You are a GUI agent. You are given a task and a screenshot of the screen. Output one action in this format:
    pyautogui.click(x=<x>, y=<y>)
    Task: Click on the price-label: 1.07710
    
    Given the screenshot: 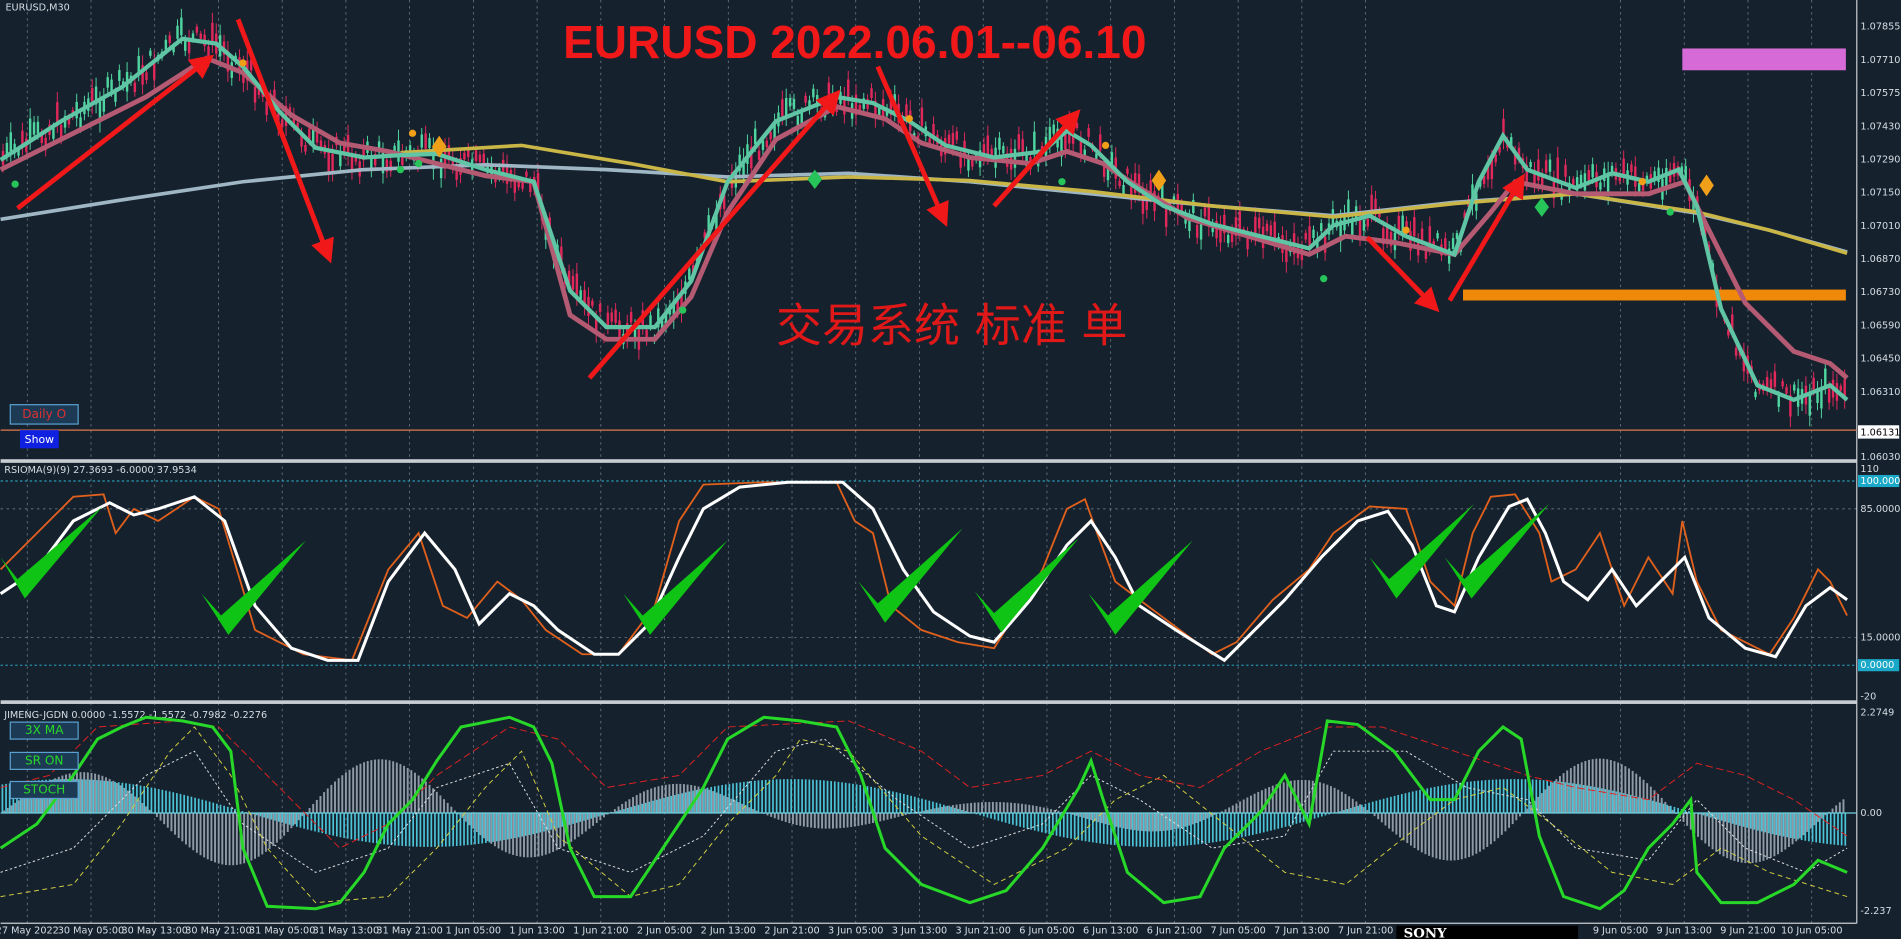 What is the action you would take?
    pyautogui.click(x=1880, y=60)
    